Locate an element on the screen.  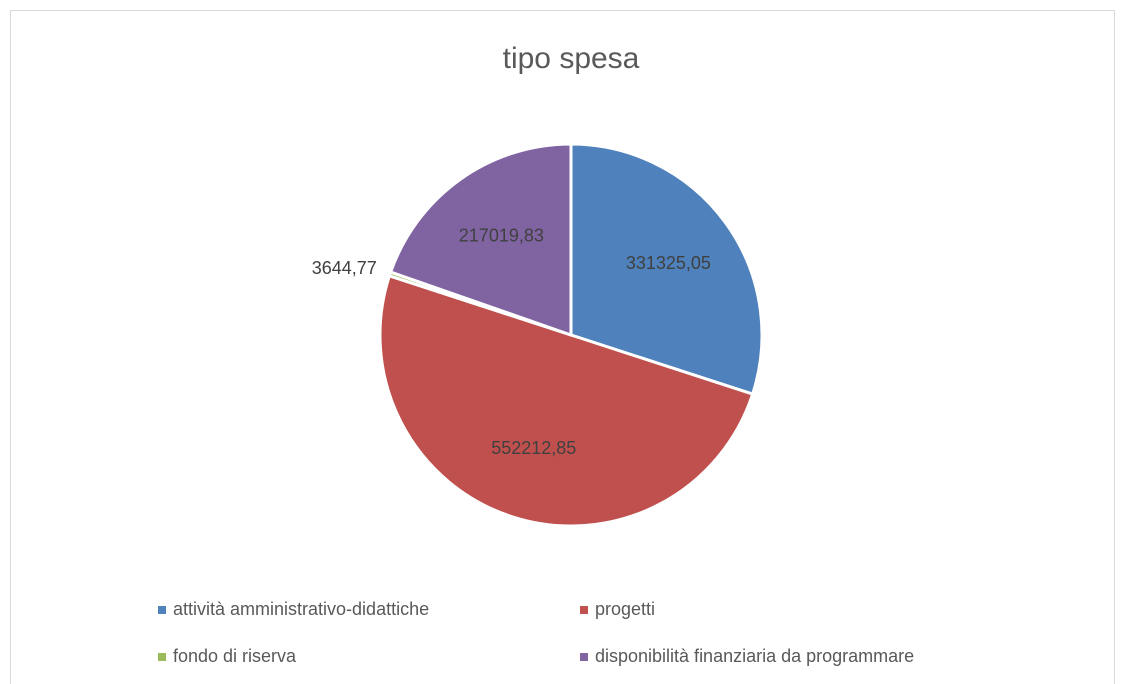
data-label: 3644,77 is located at coordinates (344, 268).